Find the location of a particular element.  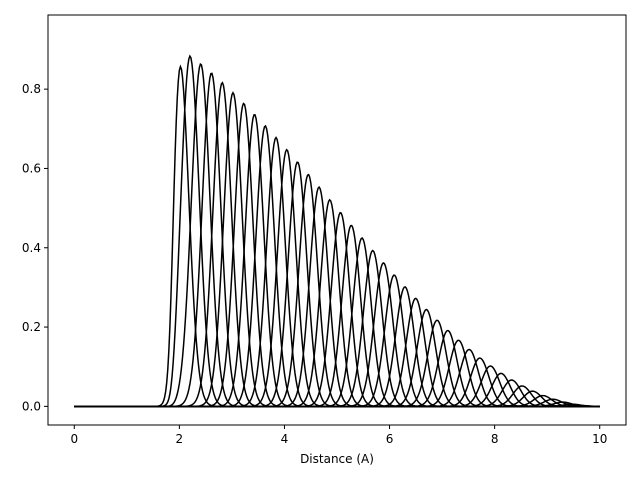

y-tick-label: 0.2 is located at coordinates (31, 327).